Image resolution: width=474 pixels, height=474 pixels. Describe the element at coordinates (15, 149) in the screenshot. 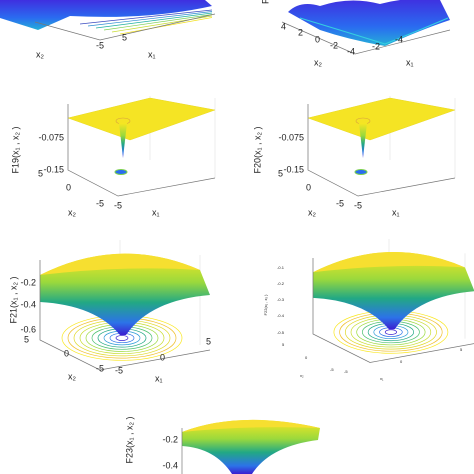

I see `axis-label: F19(x₁ , x₂ )` at that location.